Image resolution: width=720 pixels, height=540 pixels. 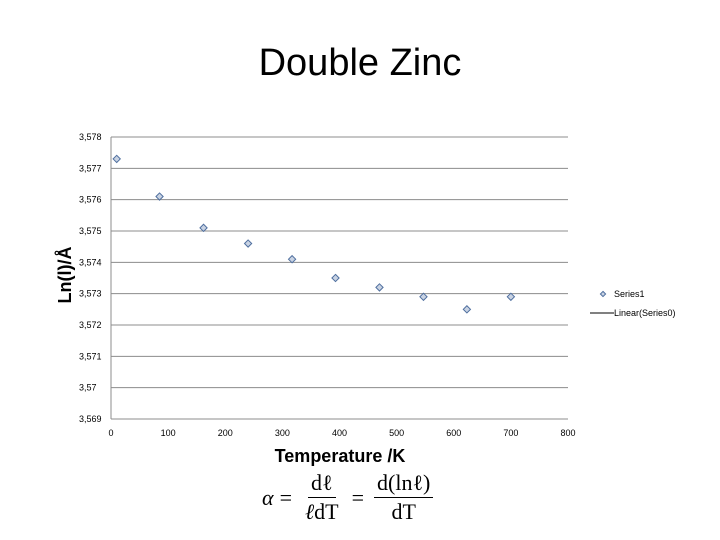 I want to click on y-tick-label: 3,574, so click(x=90, y=262).